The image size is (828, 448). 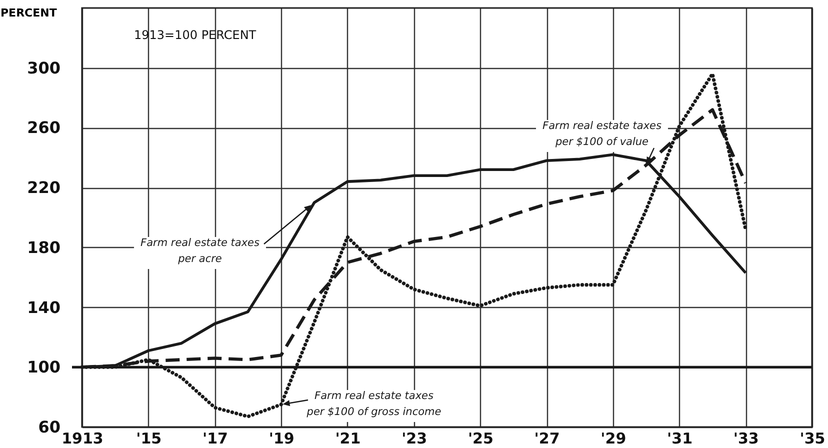 I want to click on x-tick-label: '33, so click(x=746, y=439).